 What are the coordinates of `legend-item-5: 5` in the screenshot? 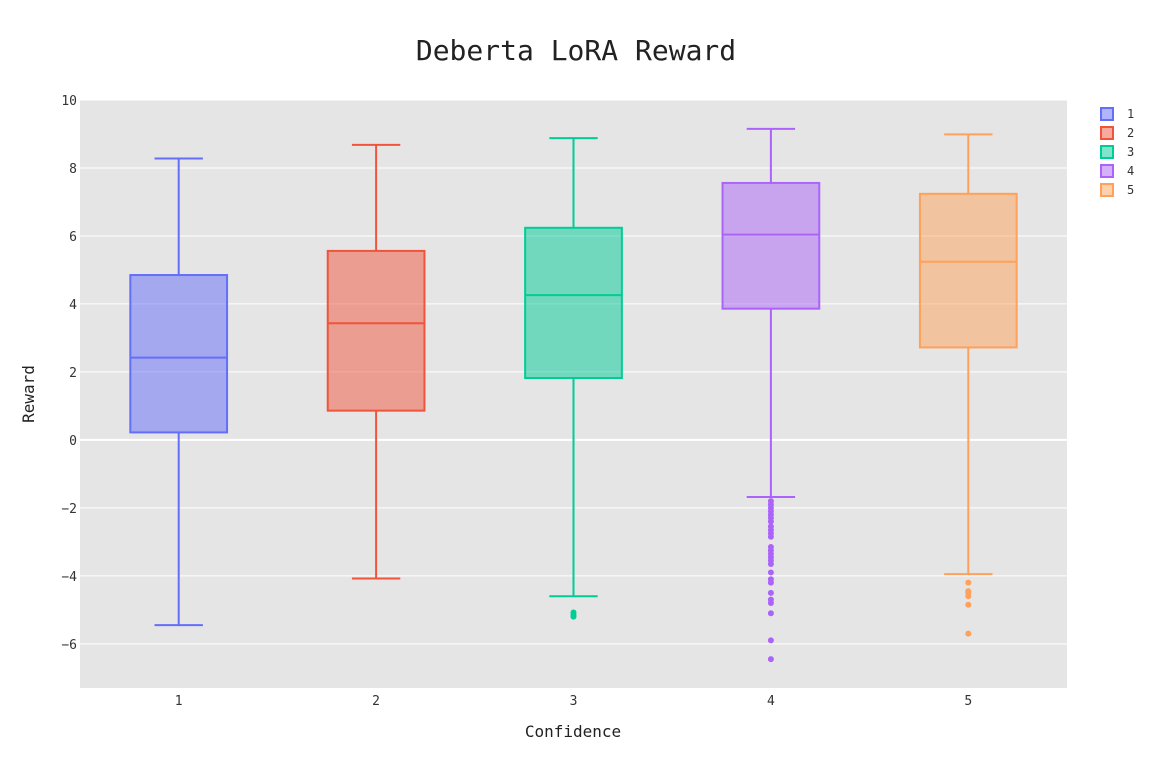 It's located at (1117, 190).